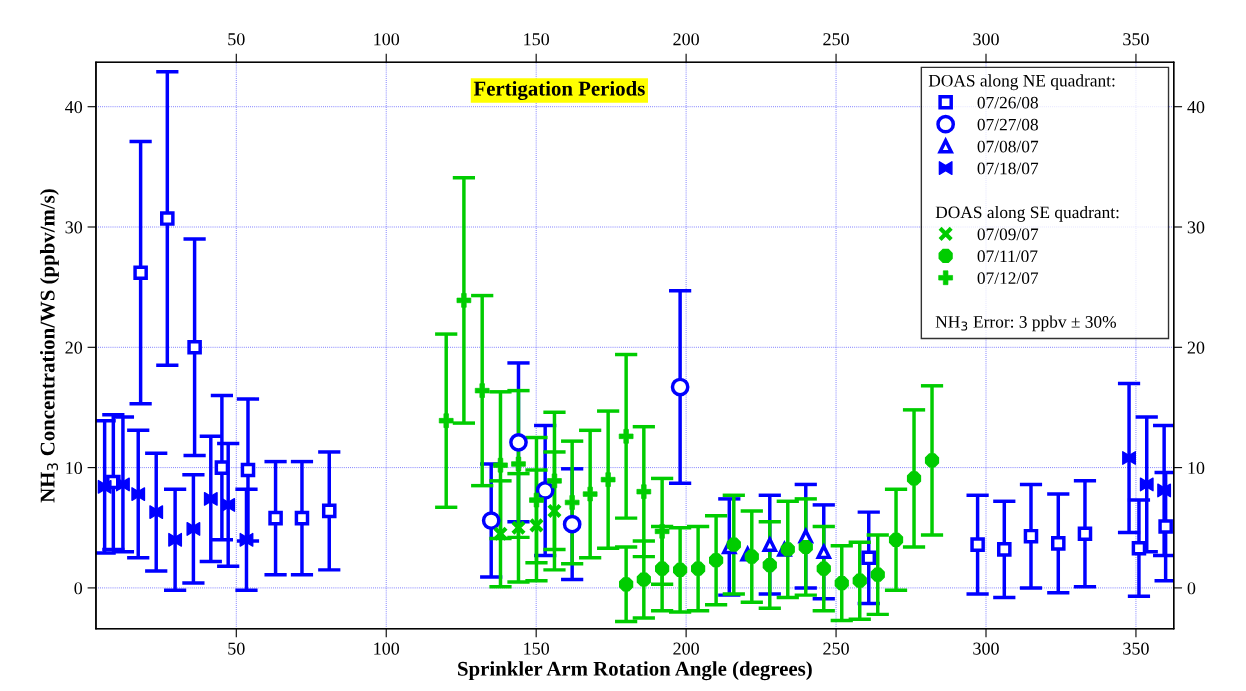 This screenshot has width=1246, height=691. What do you see at coordinates (1008, 278) in the screenshot?
I see `legend-label: 07/12/07` at bounding box center [1008, 278].